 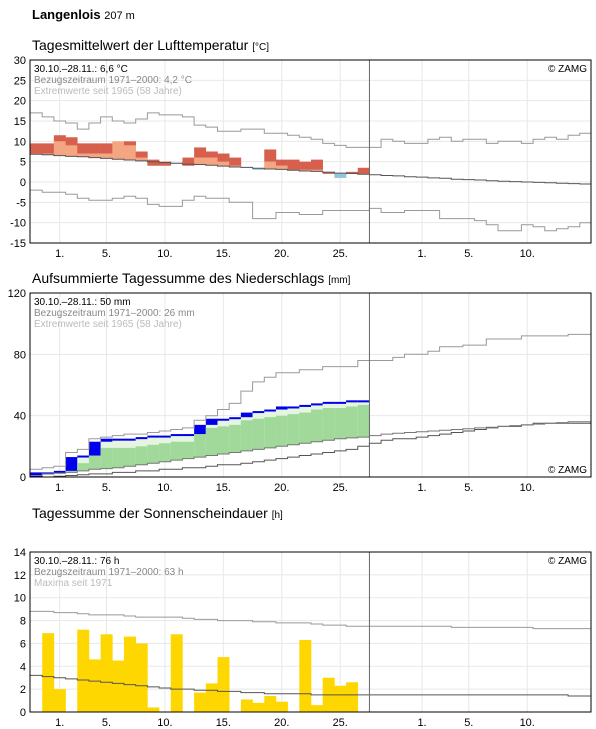 What do you see at coordinates (83, 14) in the screenshot?
I see `station-header: Langenlois 207 m` at bounding box center [83, 14].